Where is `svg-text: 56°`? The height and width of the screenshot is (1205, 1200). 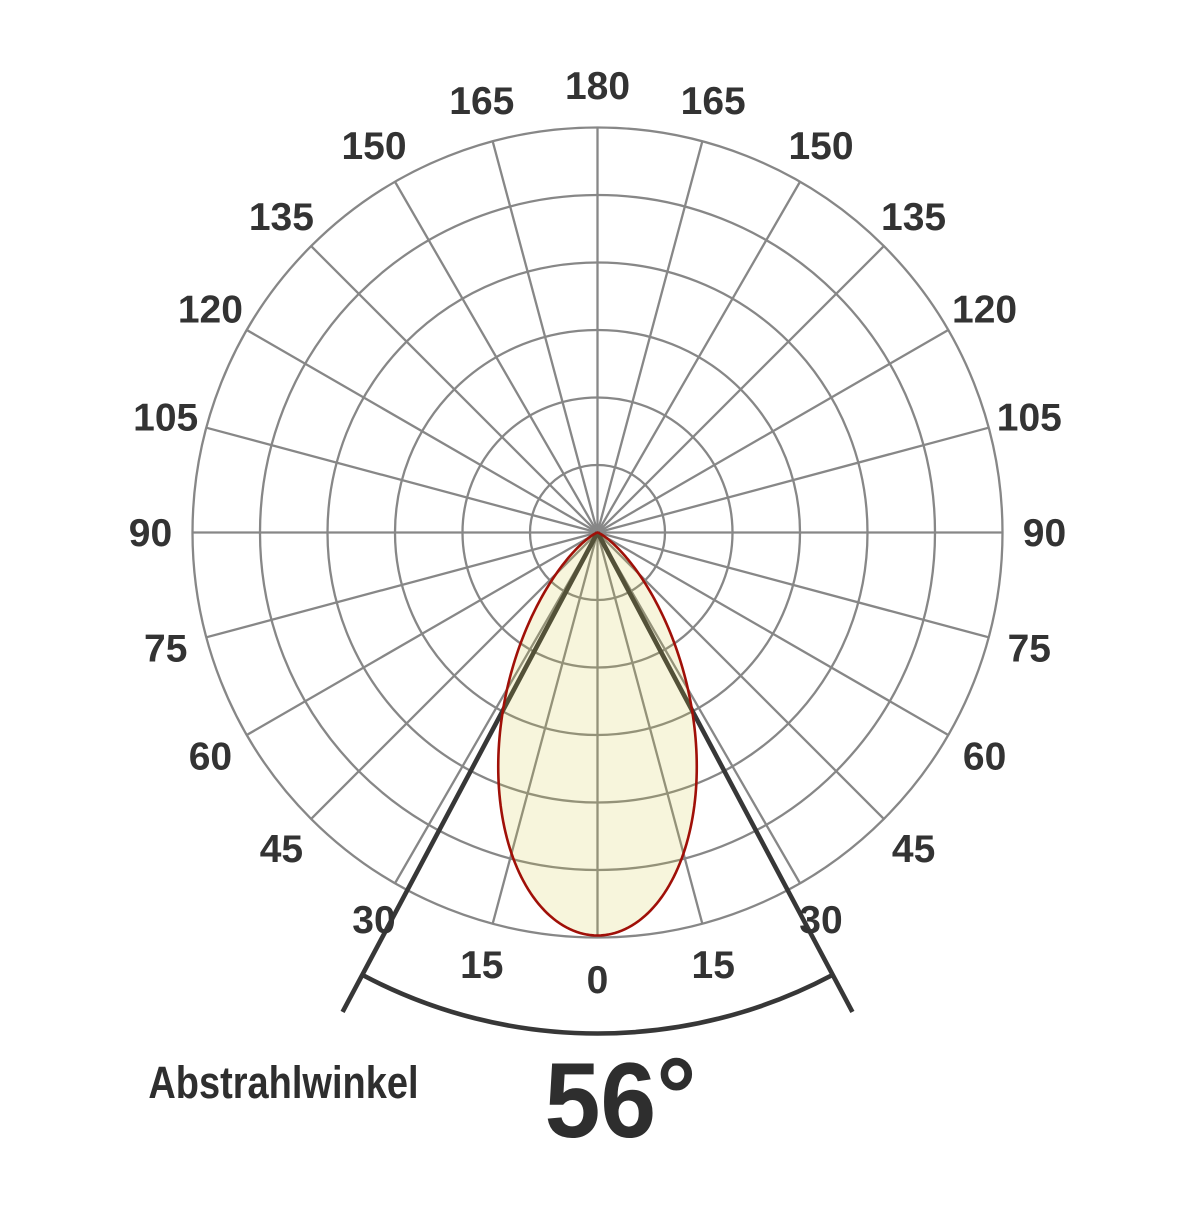
svg-text: 56° is located at coordinates (621, 1097).